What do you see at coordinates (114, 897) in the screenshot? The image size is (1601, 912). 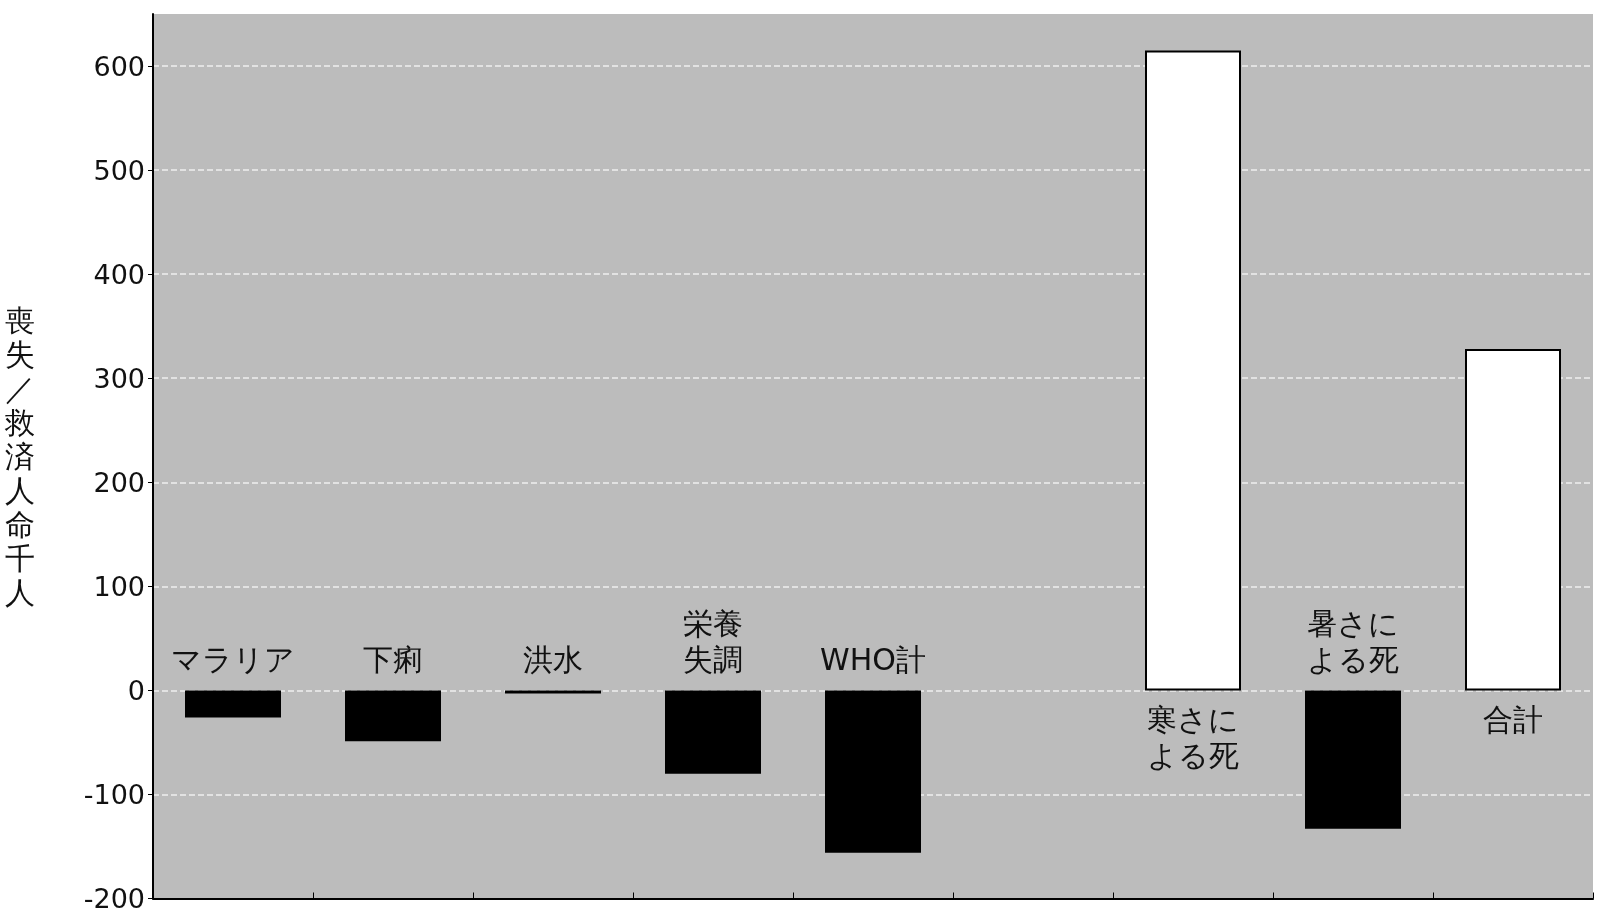 I see `y-tick-label: -200` at bounding box center [114, 897].